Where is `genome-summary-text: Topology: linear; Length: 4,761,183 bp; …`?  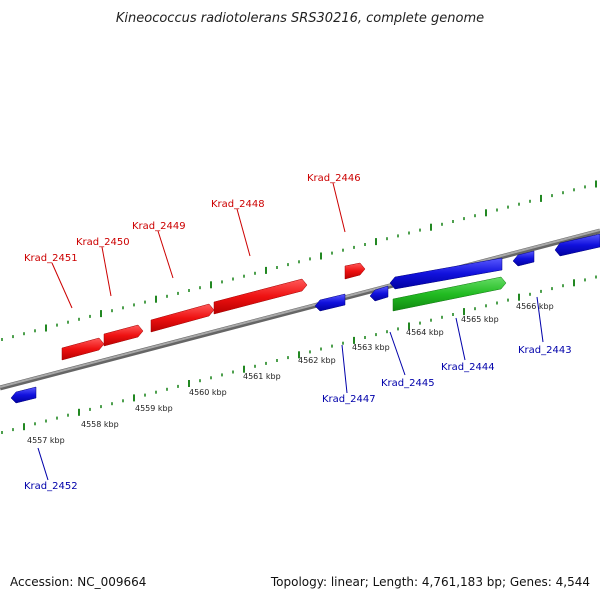 genome-summary-text: Topology: linear; Length: 4,761,183 bp; … is located at coordinates (430, 582).